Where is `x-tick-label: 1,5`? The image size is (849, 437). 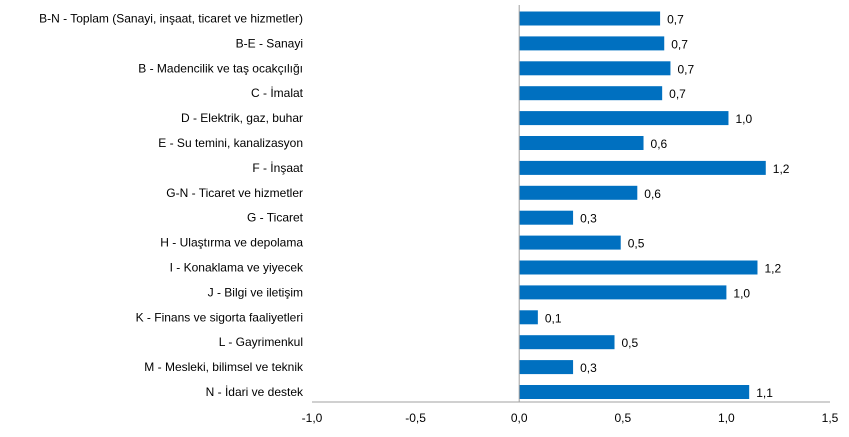
x-tick-label: 1,5 is located at coordinates (830, 418).